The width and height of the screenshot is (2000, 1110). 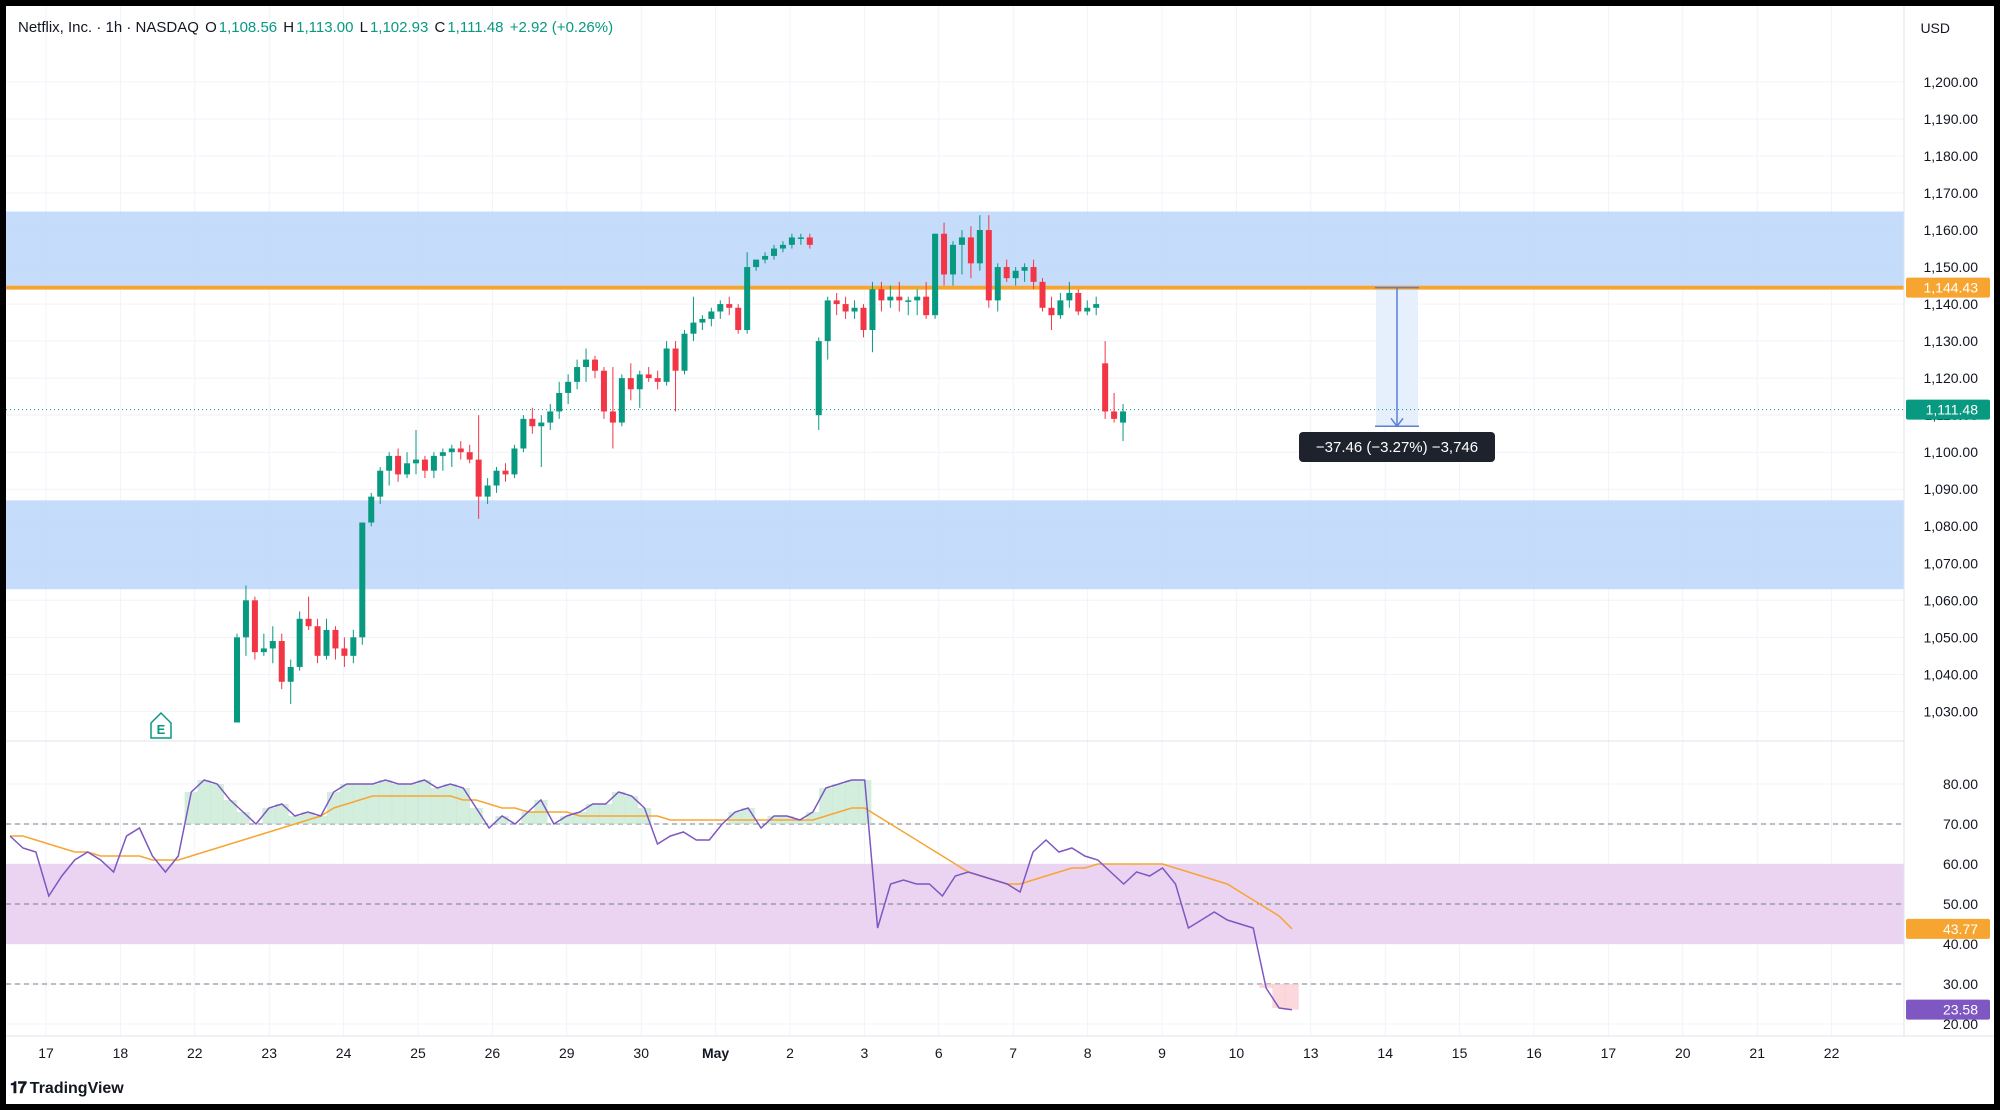 What do you see at coordinates (1088, 1053) in the screenshot?
I see `time-tick-label: 8` at bounding box center [1088, 1053].